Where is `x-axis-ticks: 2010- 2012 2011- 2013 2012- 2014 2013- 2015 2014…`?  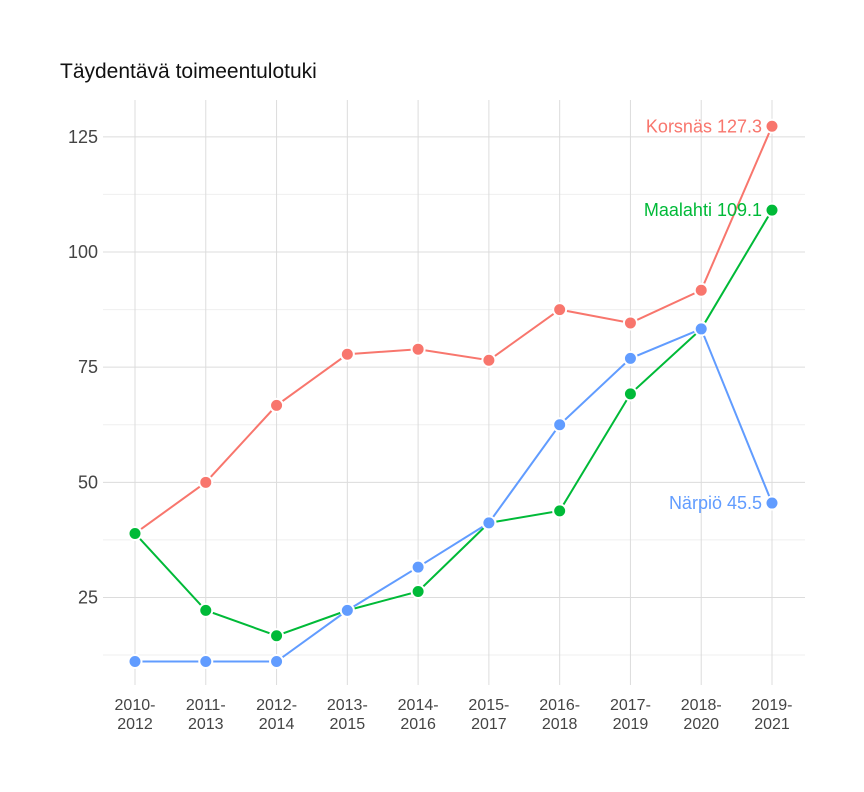 x-axis-ticks: 2010- 2012 2011- 2013 2012- 2014 2013- 2015 2014… is located at coordinates (454, 715).